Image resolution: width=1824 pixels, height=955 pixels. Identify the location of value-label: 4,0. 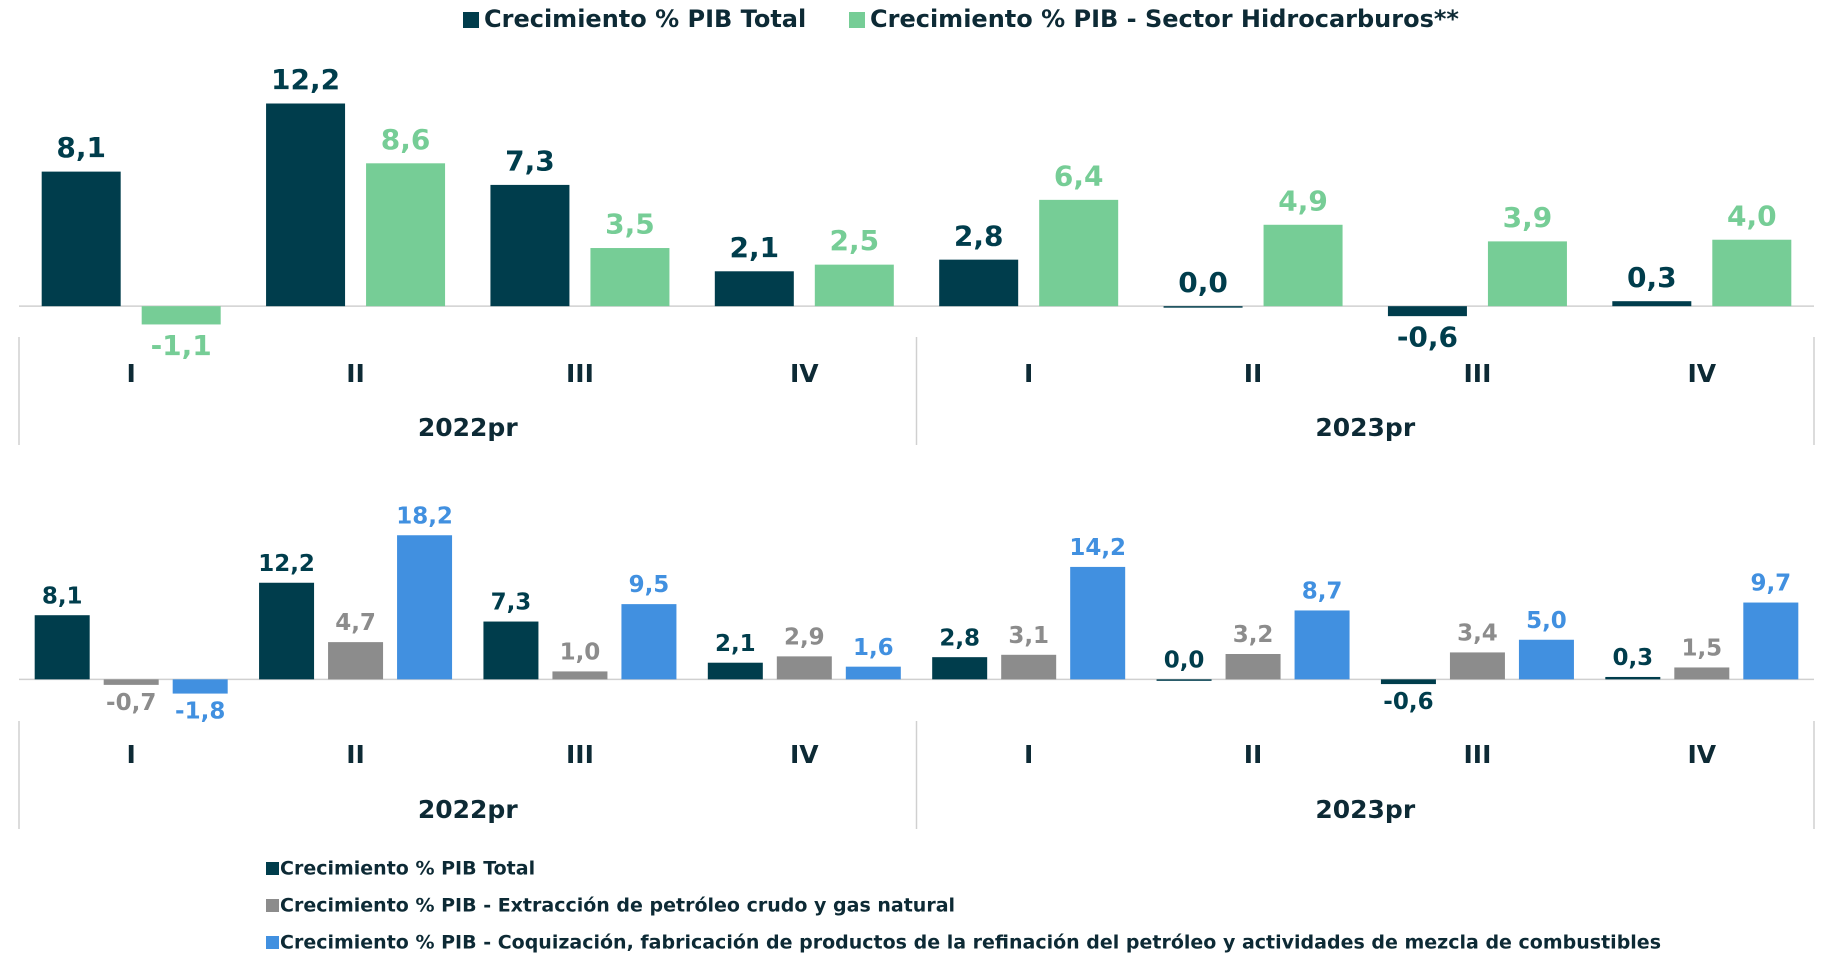
(1752, 215).